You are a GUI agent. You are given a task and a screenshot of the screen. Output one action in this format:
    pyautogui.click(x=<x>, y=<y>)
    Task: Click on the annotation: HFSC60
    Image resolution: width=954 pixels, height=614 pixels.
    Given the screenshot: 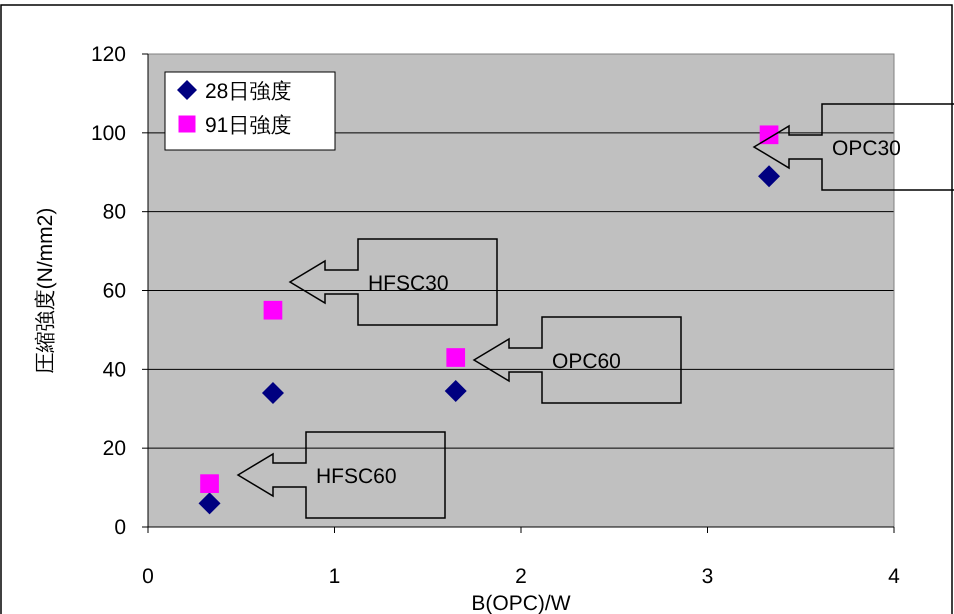 What is the action you would take?
    pyautogui.click(x=356, y=476)
    